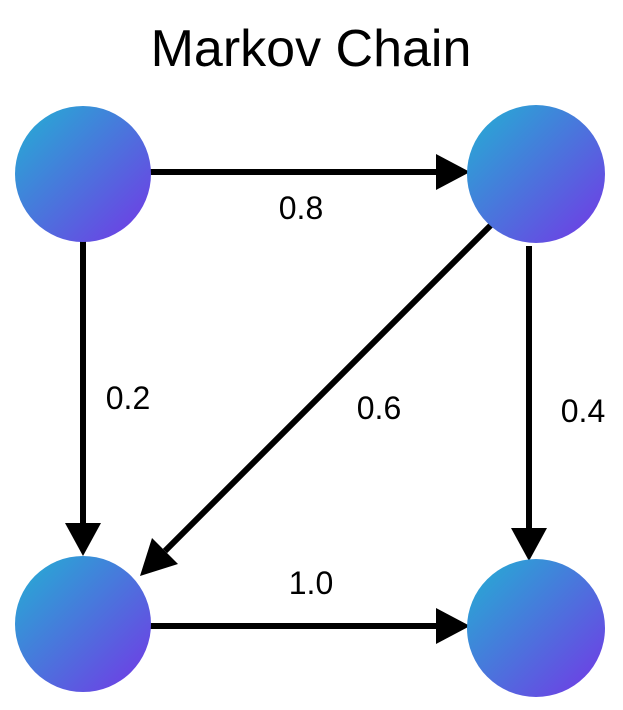  What do you see at coordinates (311, 583) in the screenshot?
I see `edge-label-bottom-left-to-bottom-right: 1.0` at bounding box center [311, 583].